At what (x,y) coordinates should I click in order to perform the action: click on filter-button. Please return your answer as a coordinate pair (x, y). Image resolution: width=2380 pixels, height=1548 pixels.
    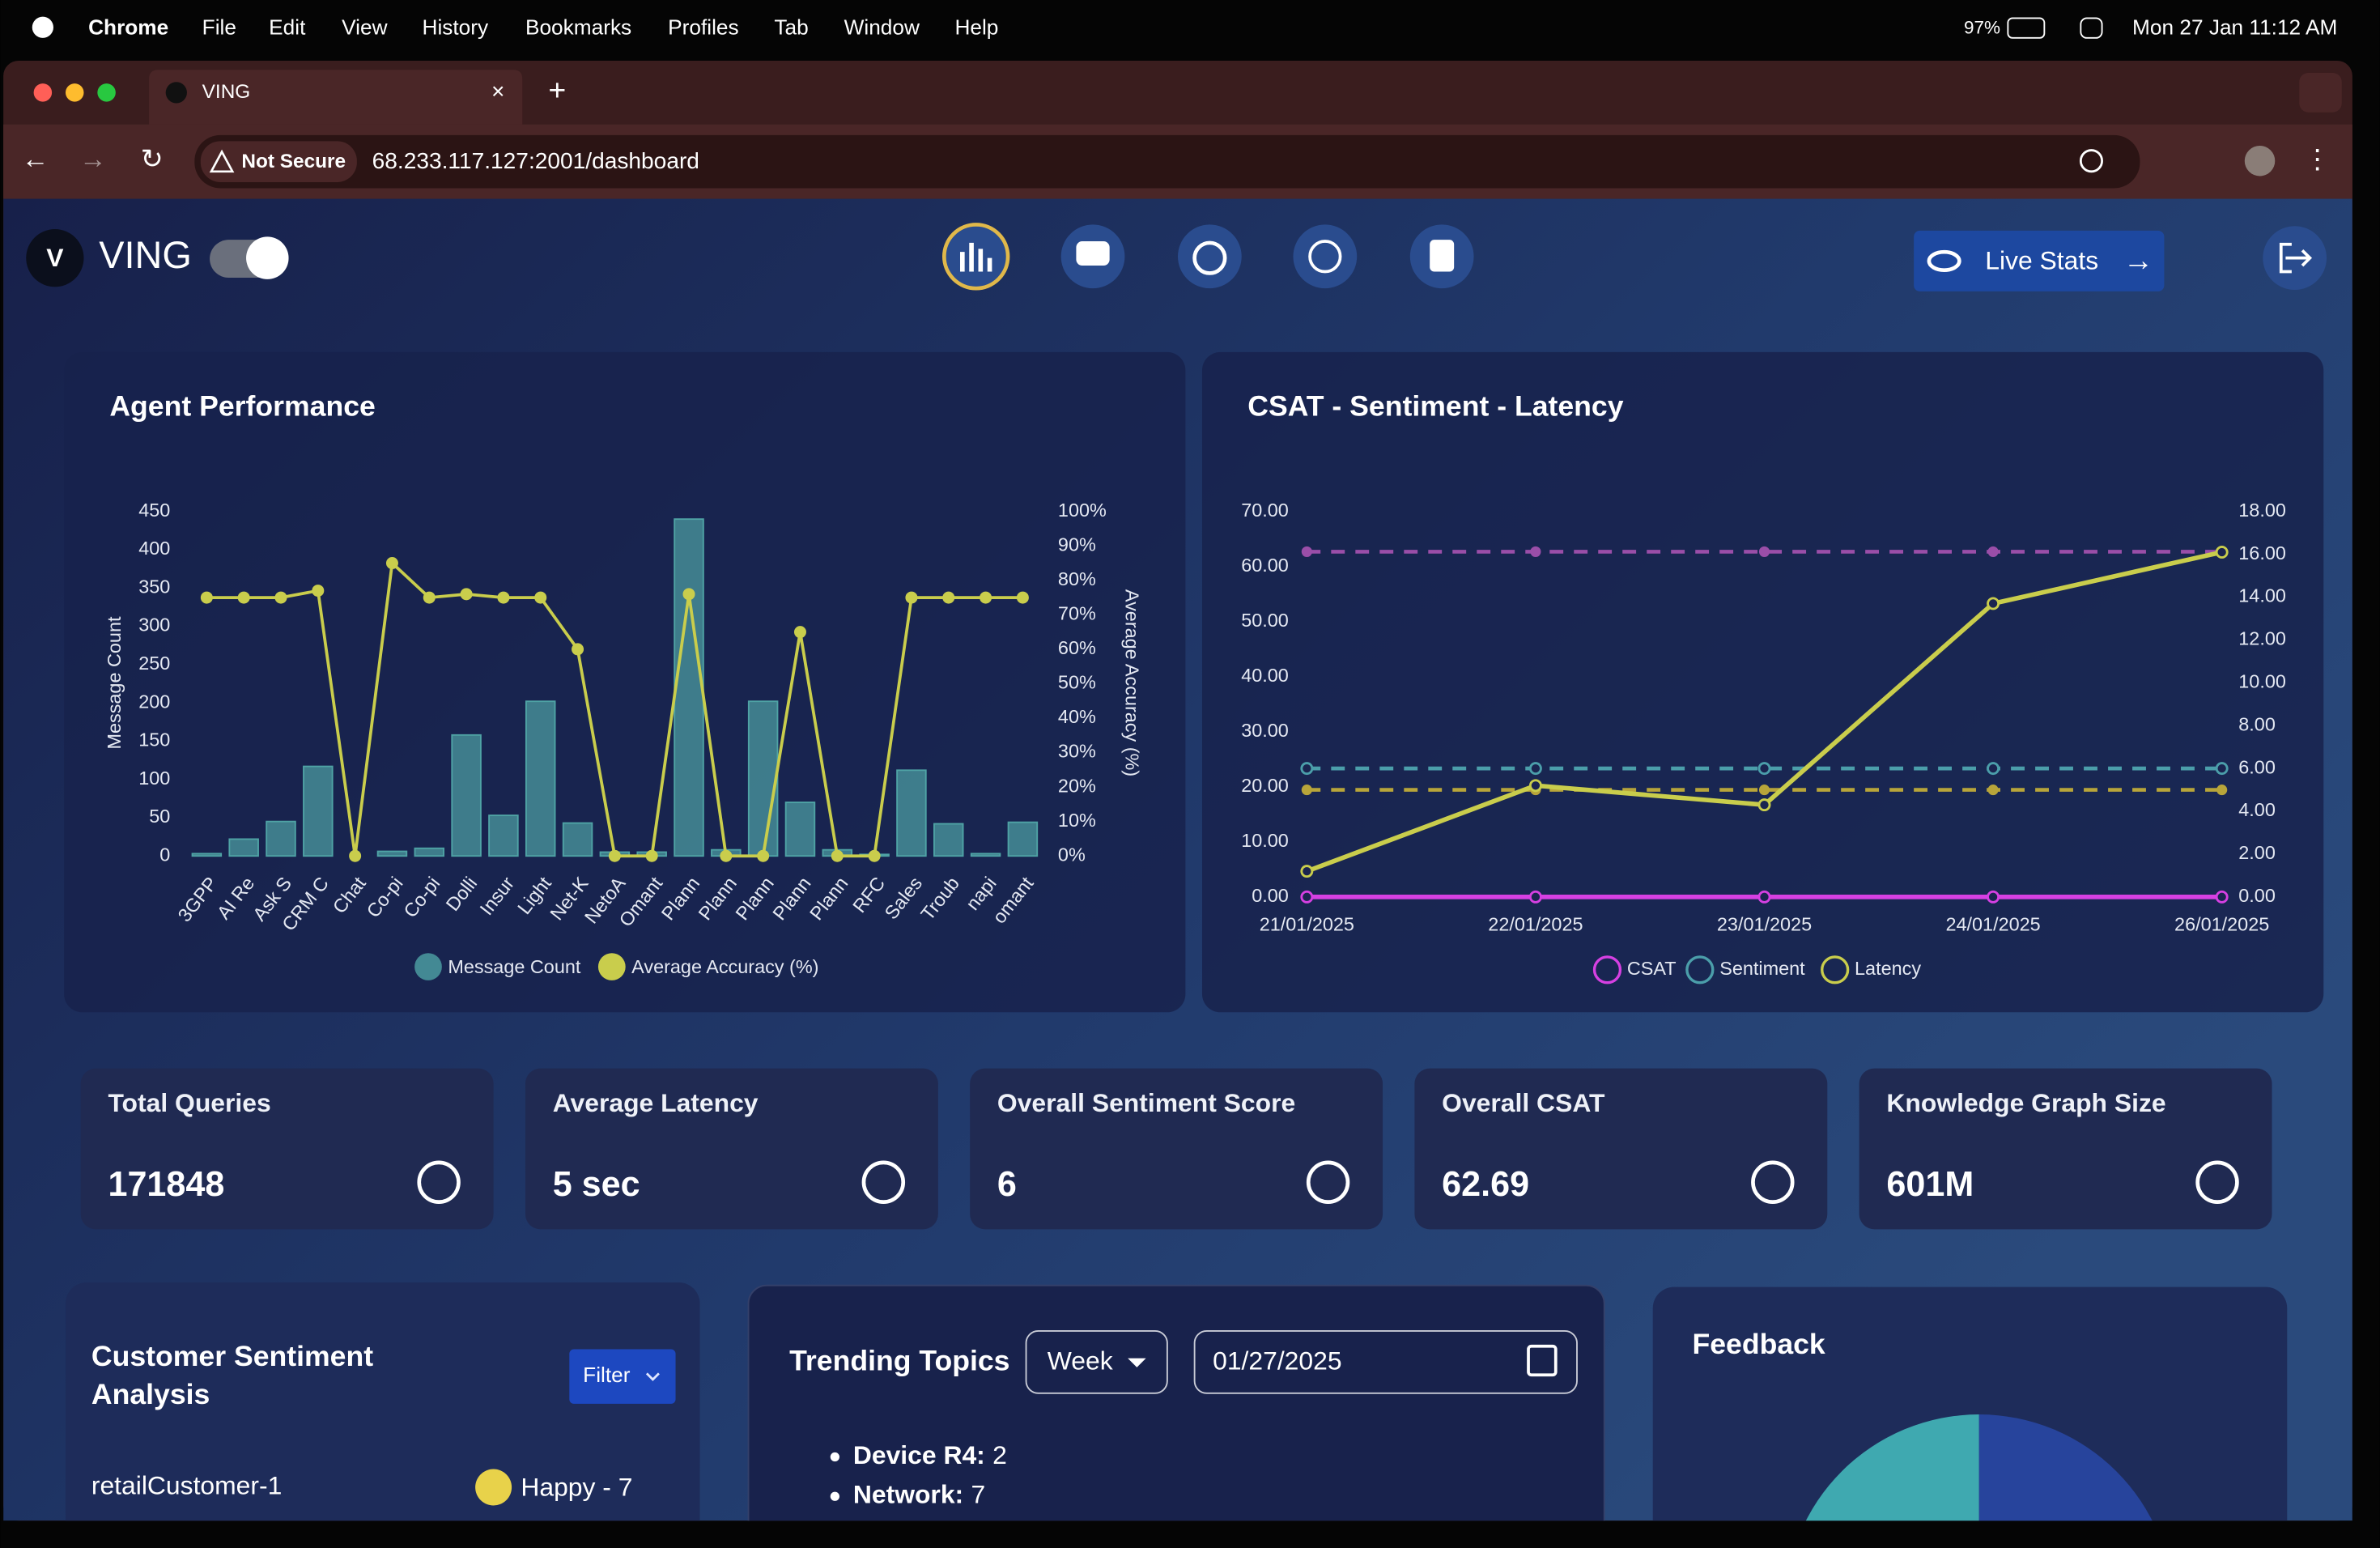
    Looking at the image, I should click on (622, 1376).